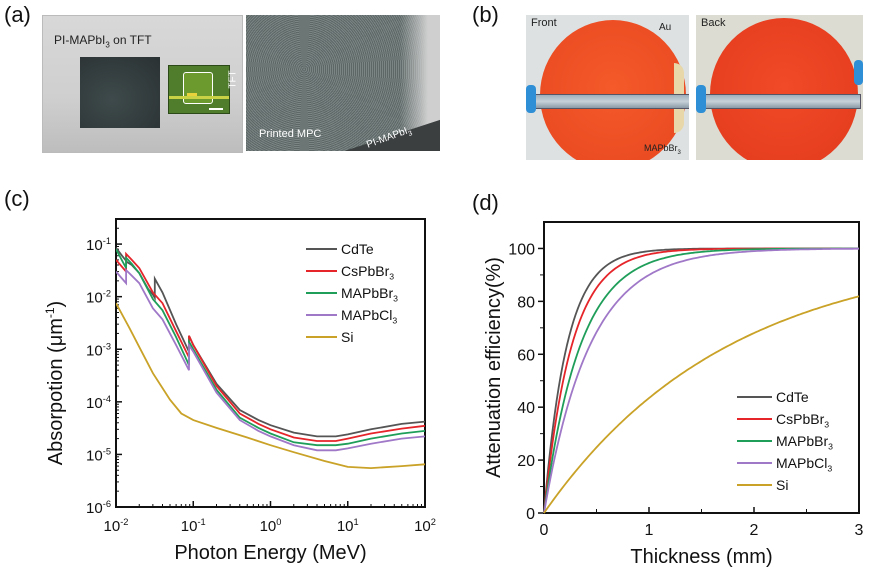 The width and height of the screenshot is (872, 570). Describe the element at coordinates (701, 557) in the screenshot. I see `x-axis-label: Thickness (mm)` at that location.